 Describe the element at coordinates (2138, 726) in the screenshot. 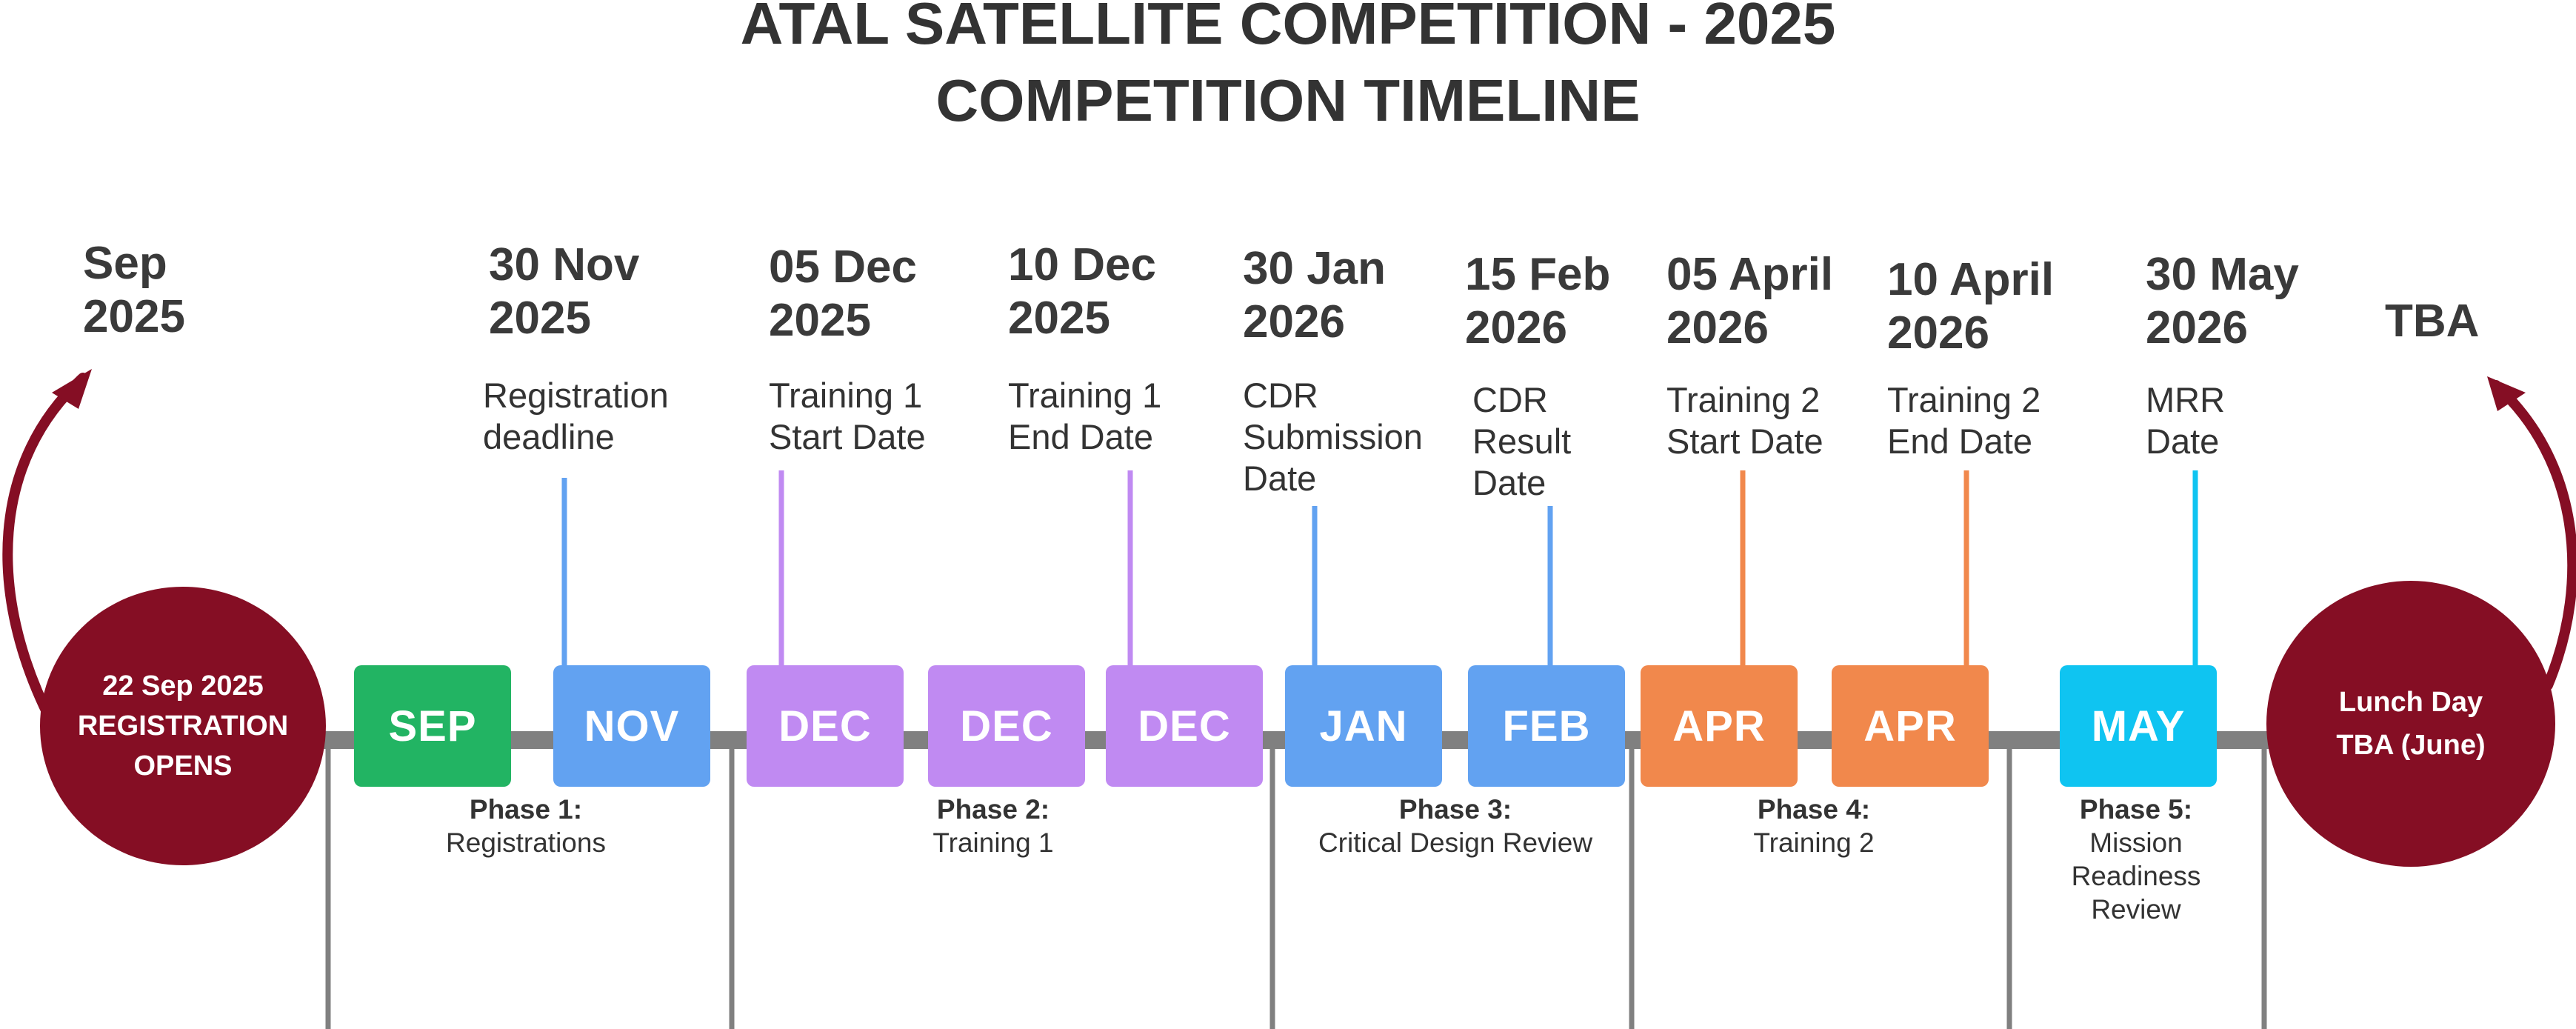

I see `month-box-may: MAY` at that location.